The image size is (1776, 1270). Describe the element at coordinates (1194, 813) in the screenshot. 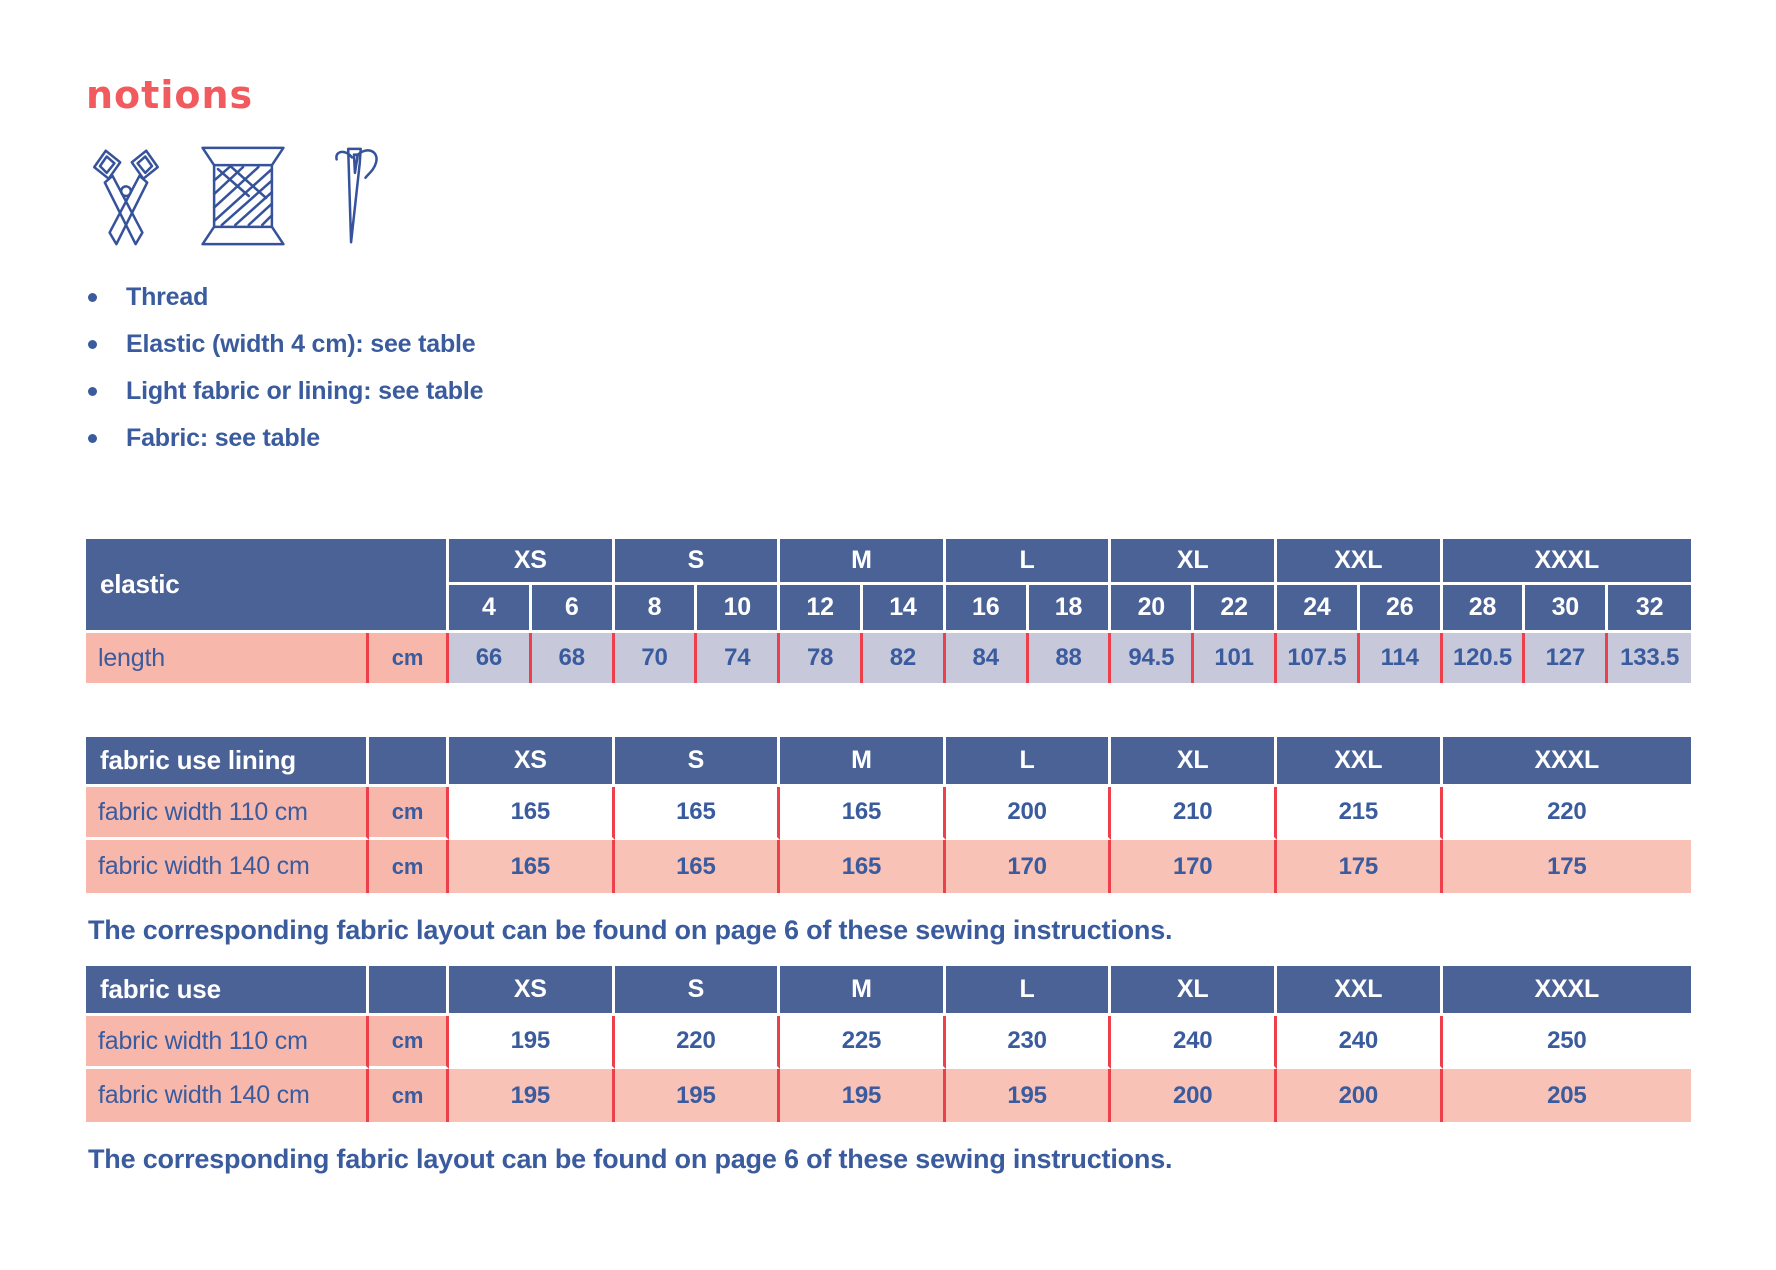

I see `value-cell: 210` at that location.